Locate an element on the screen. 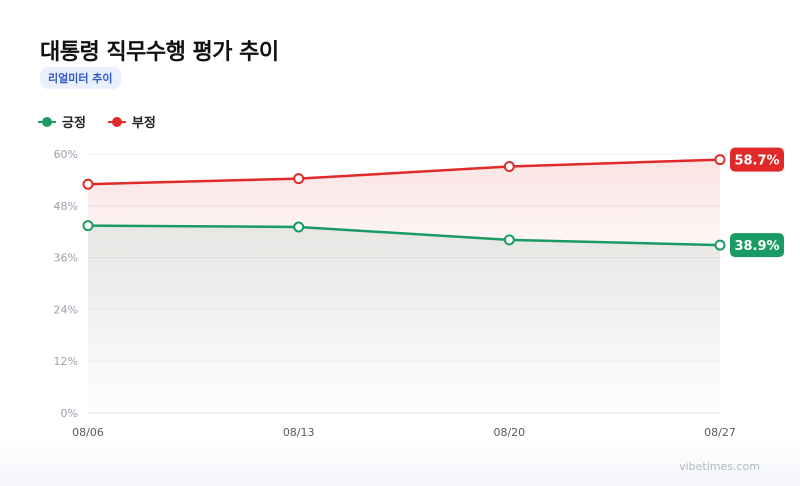  x-tick-label: 08/20 is located at coordinates (509, 432).